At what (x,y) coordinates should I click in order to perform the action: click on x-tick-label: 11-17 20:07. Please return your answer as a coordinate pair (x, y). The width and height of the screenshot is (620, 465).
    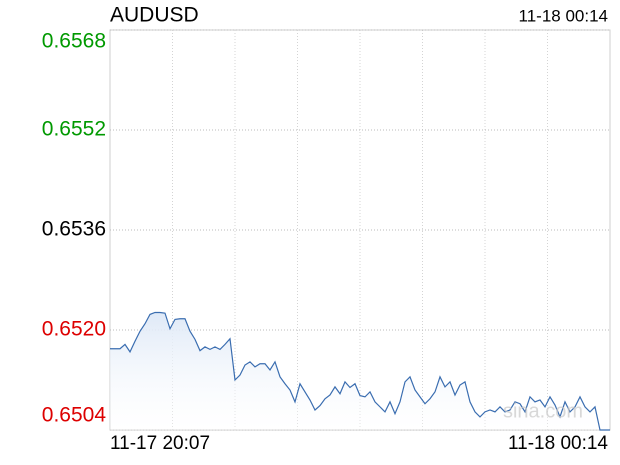
    Looking at the image, I should click on (160, 443).